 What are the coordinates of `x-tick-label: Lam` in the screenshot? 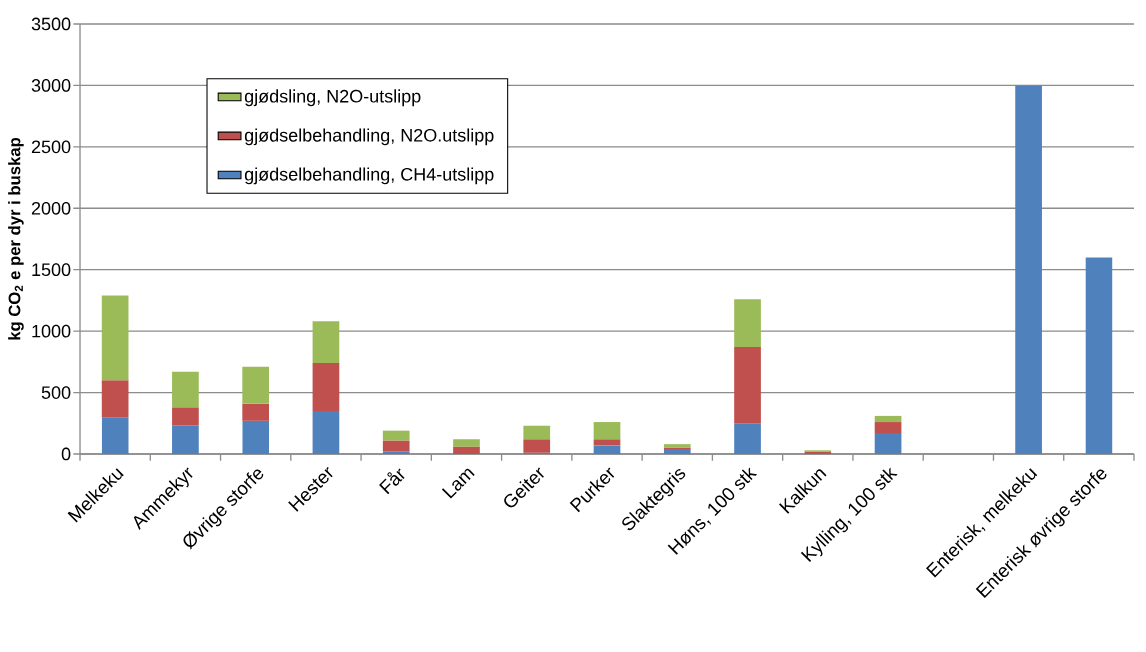 It's located at (458, 483).